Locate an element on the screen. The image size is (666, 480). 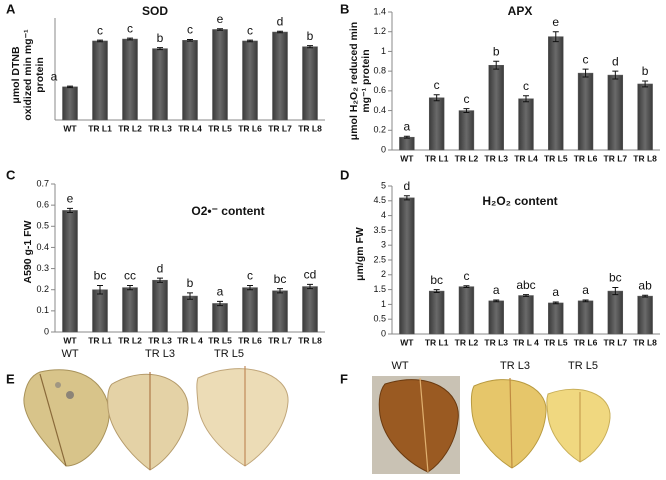
y-axis-label: A590 g-1 FW is located at coordinates (28, 252).